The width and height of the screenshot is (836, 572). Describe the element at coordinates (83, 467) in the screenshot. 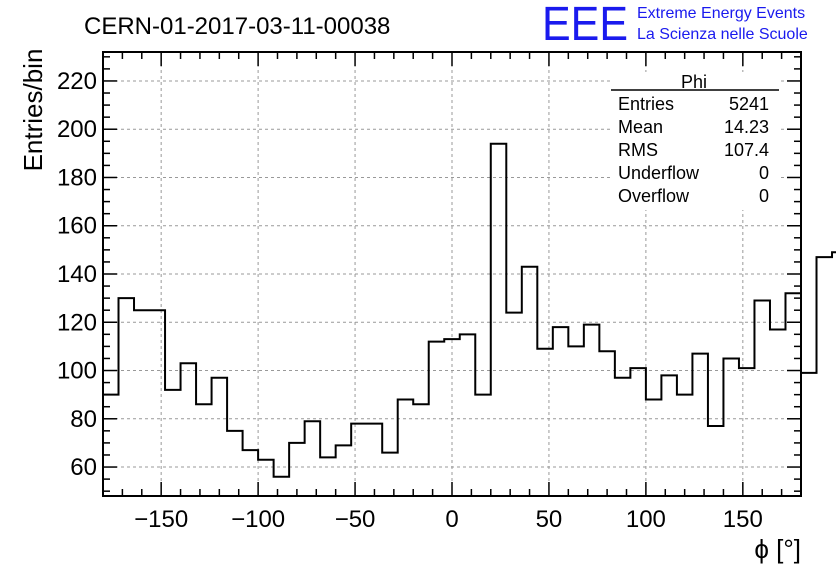

I see `y-tick-label: 60` at that location.